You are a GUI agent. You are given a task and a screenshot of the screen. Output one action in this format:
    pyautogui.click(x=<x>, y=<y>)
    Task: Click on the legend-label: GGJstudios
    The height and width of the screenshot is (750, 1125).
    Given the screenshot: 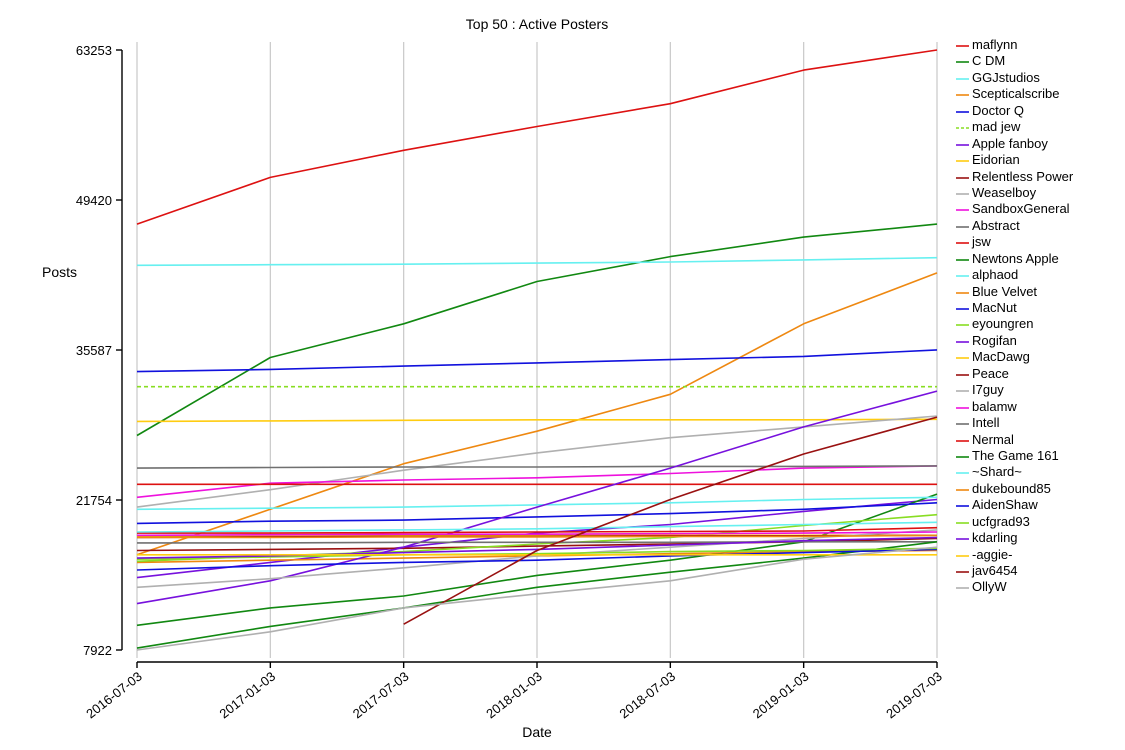 What is the action you would take?
    pyautogui.click(x=1006, y=77)
    